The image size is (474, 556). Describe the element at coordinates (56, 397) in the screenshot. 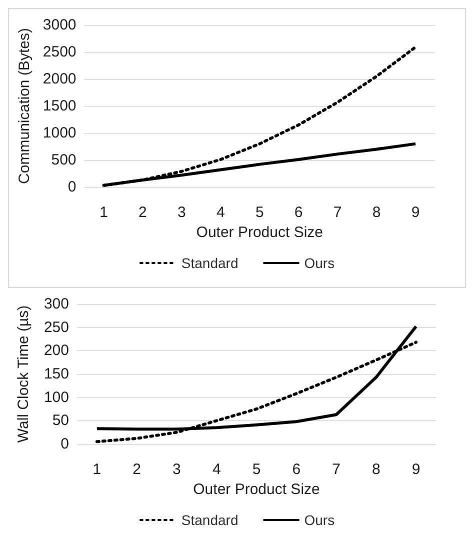

I see `y-tick-label: 100` at that location.